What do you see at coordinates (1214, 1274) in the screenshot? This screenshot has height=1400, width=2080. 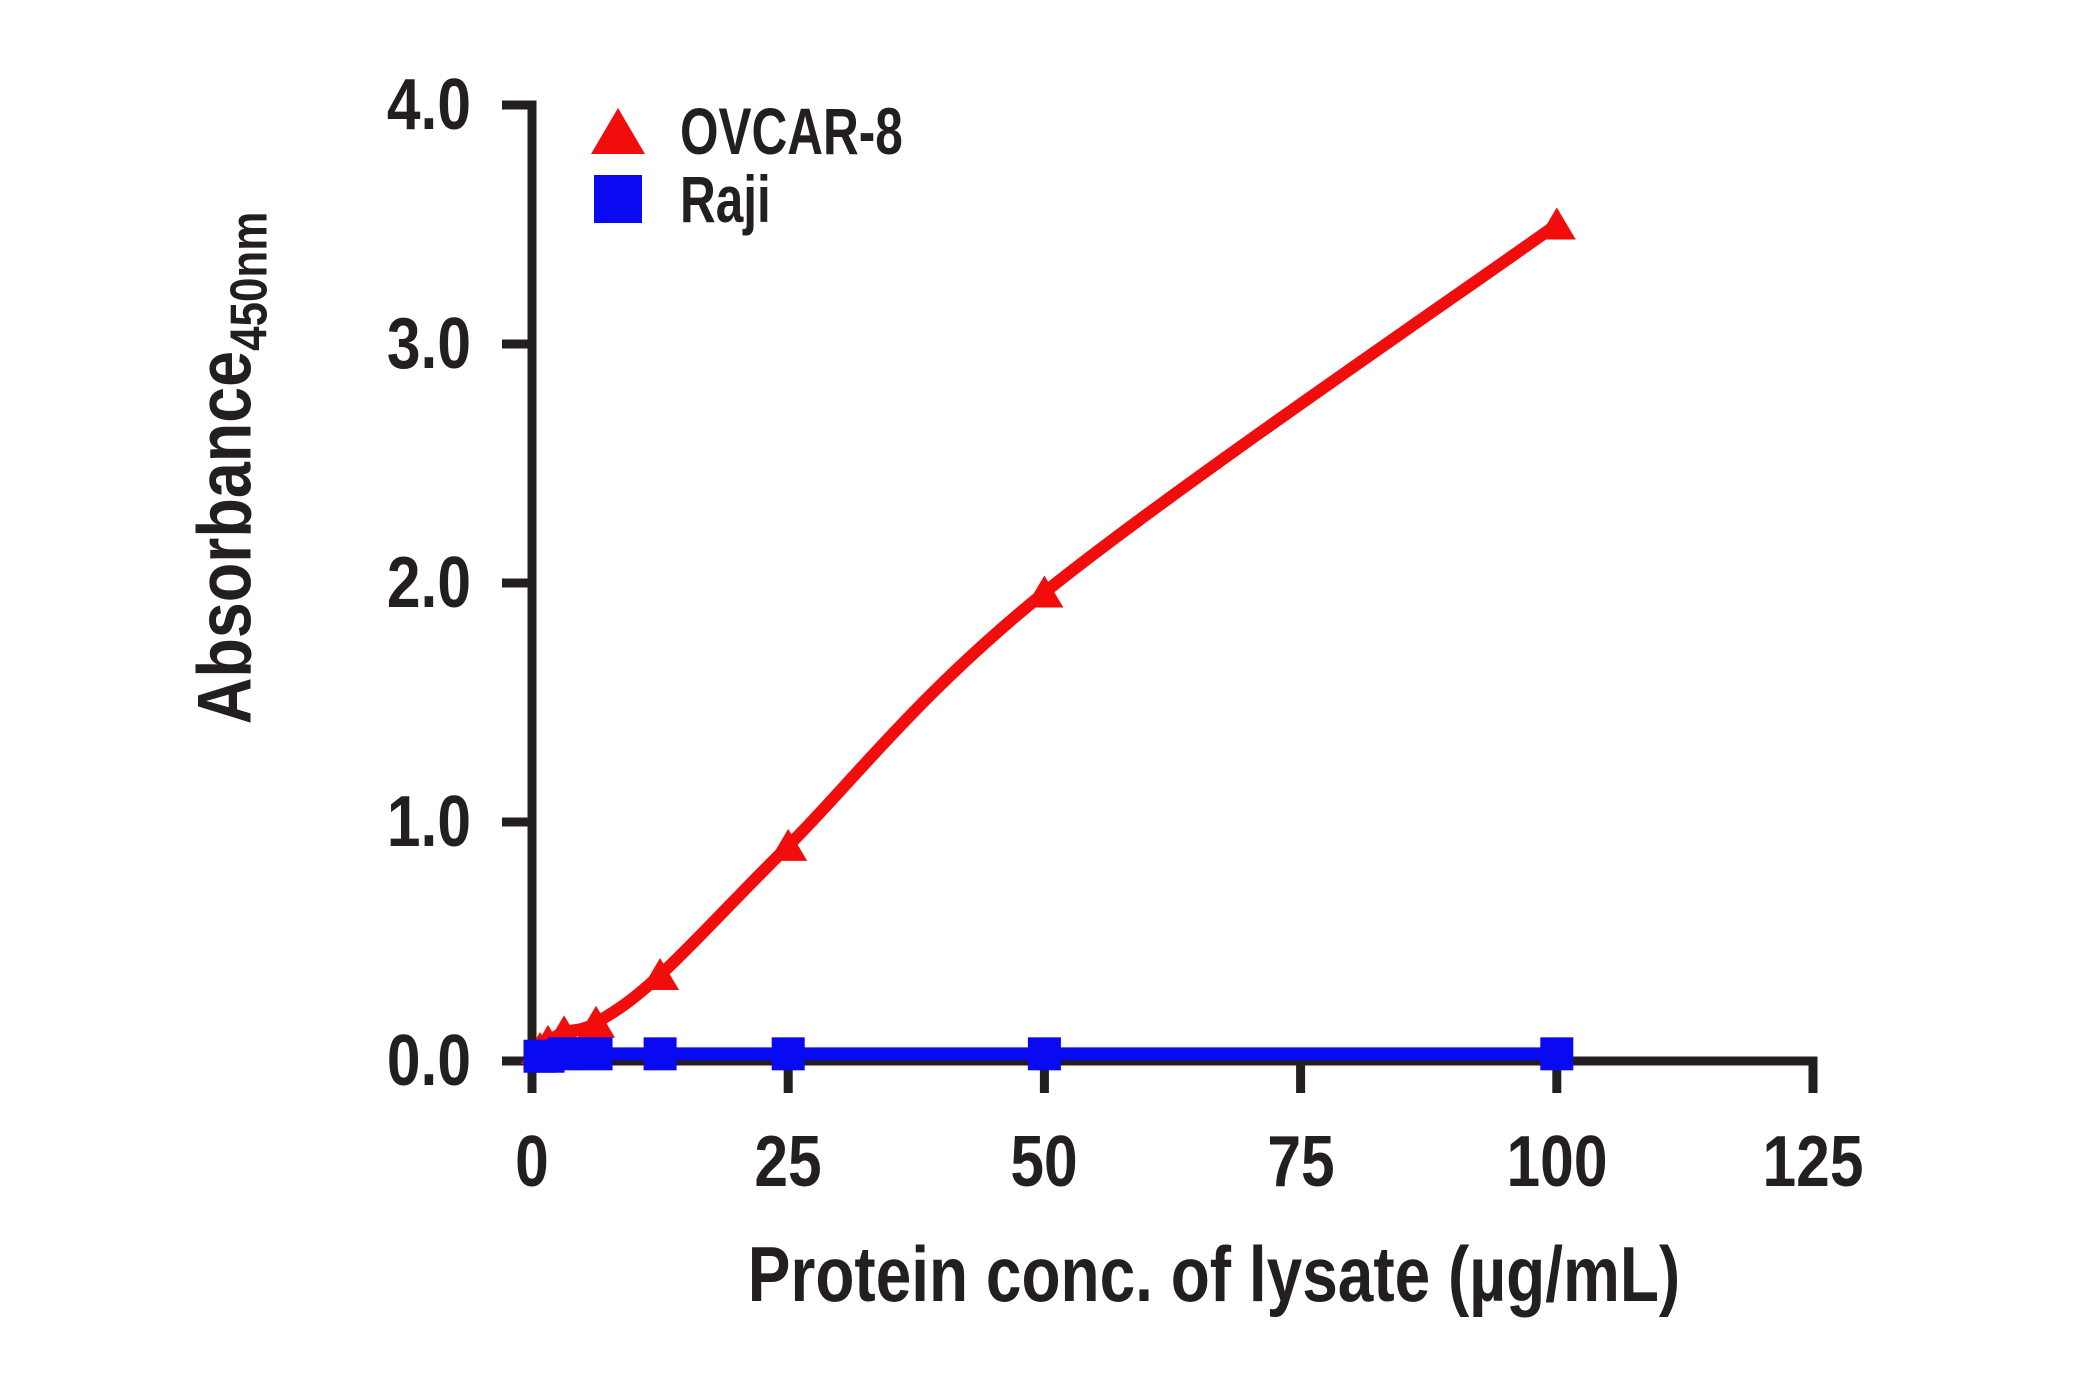 I see `x-axis-title: Protein conc. of lysate (µg/mL)` at bounding box center [1214, 1274].